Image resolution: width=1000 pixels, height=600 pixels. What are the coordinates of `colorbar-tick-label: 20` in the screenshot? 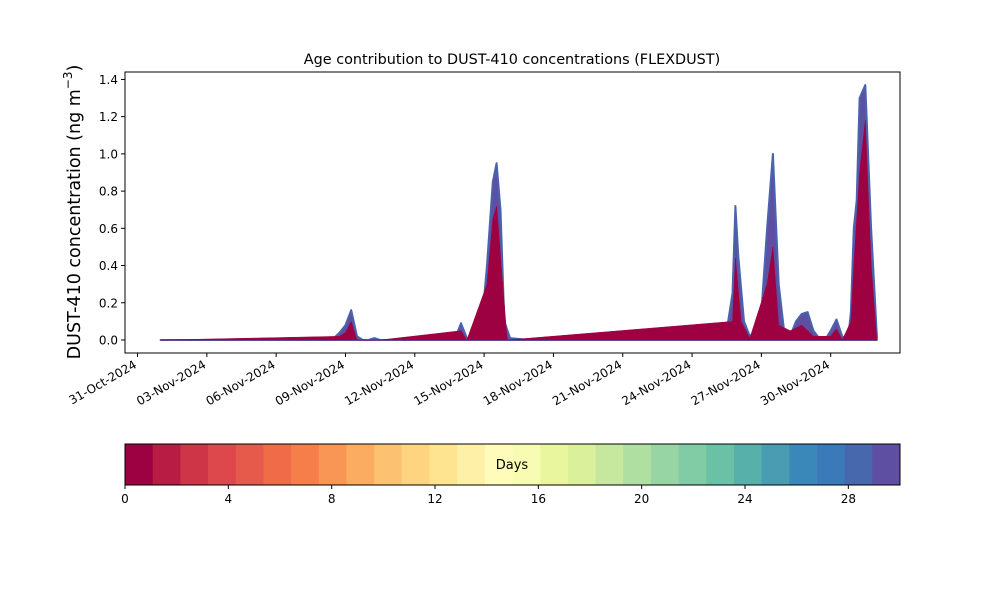 It's located at (641, 499).